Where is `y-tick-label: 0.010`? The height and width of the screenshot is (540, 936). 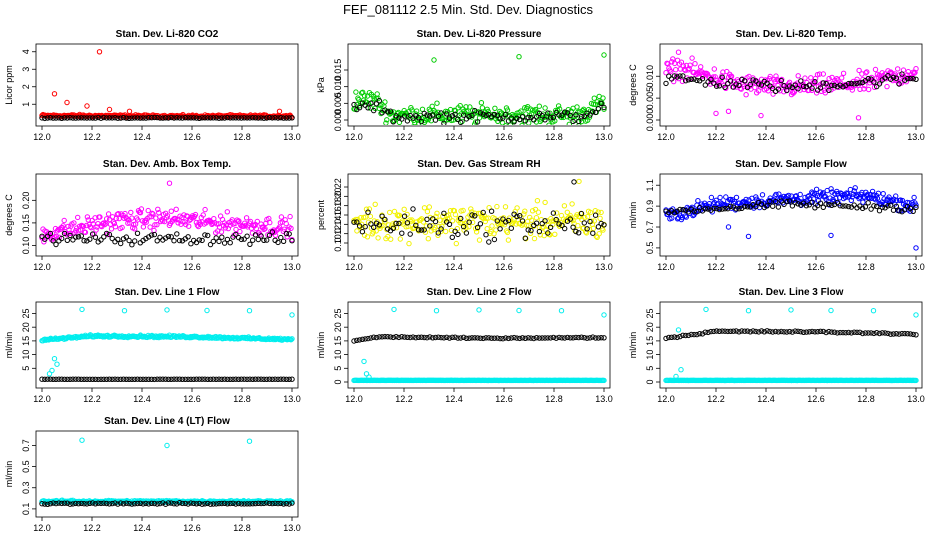
y-tick-label: 0.010 is located at coordinates (650, 76).